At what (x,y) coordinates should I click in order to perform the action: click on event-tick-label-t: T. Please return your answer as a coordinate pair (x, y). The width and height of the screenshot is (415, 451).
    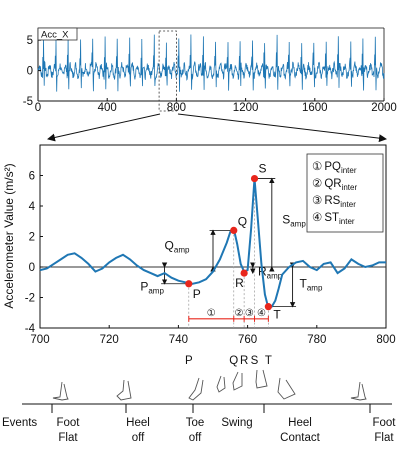
    Looking at the image, I should click on (268, 361).